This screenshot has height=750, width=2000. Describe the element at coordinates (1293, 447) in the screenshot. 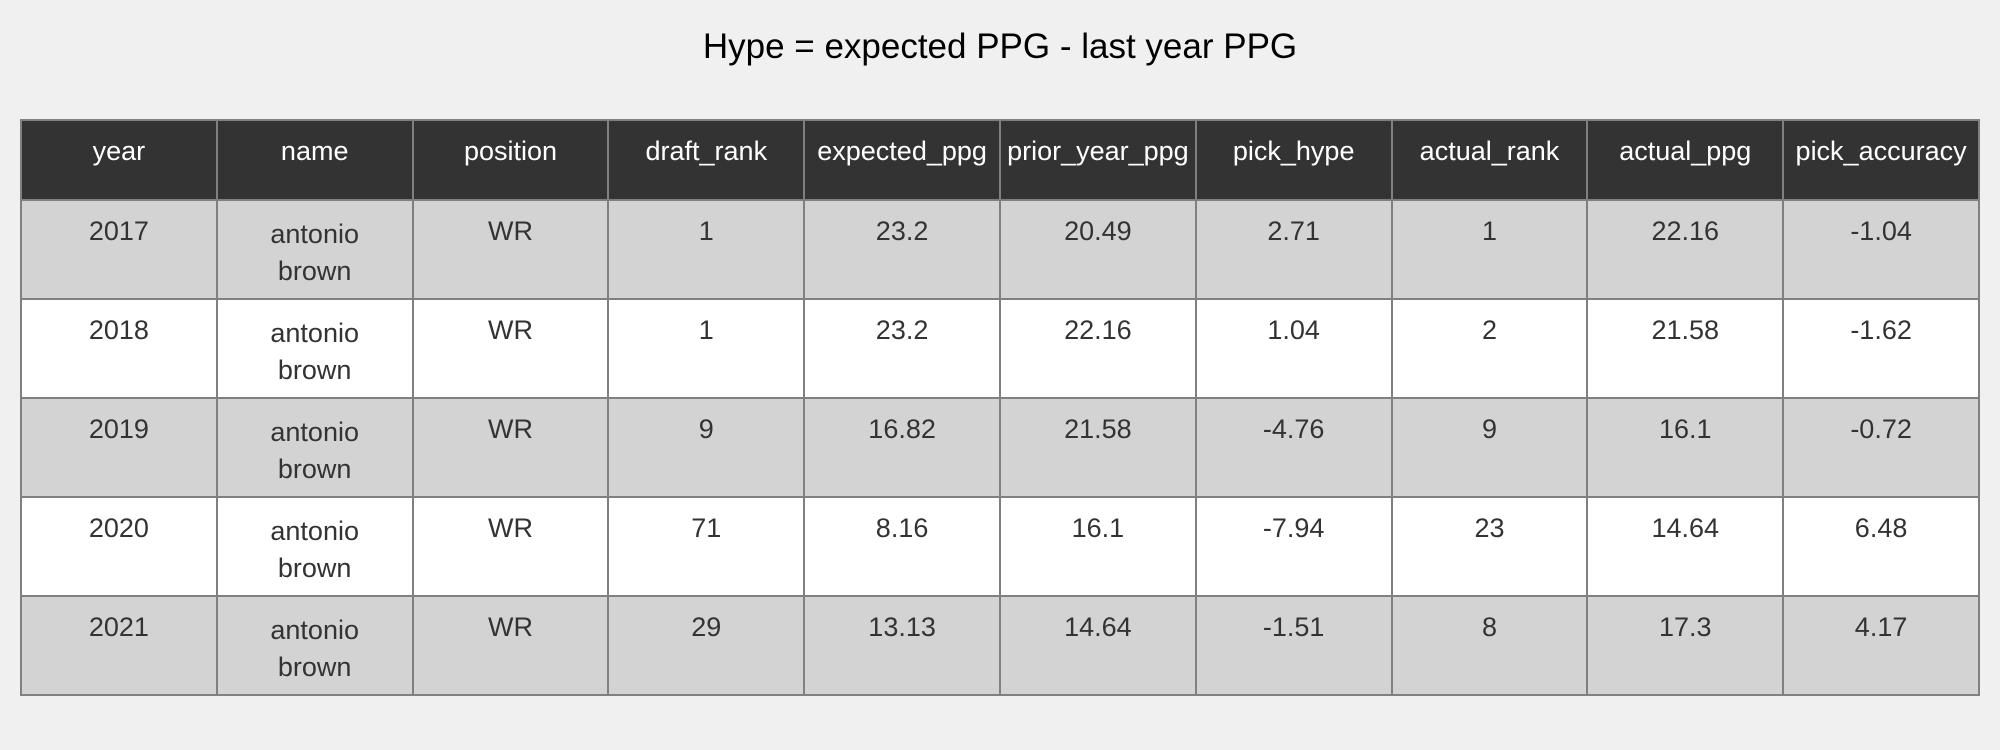

I see `cell-pick-hype: -4.76` at that location.